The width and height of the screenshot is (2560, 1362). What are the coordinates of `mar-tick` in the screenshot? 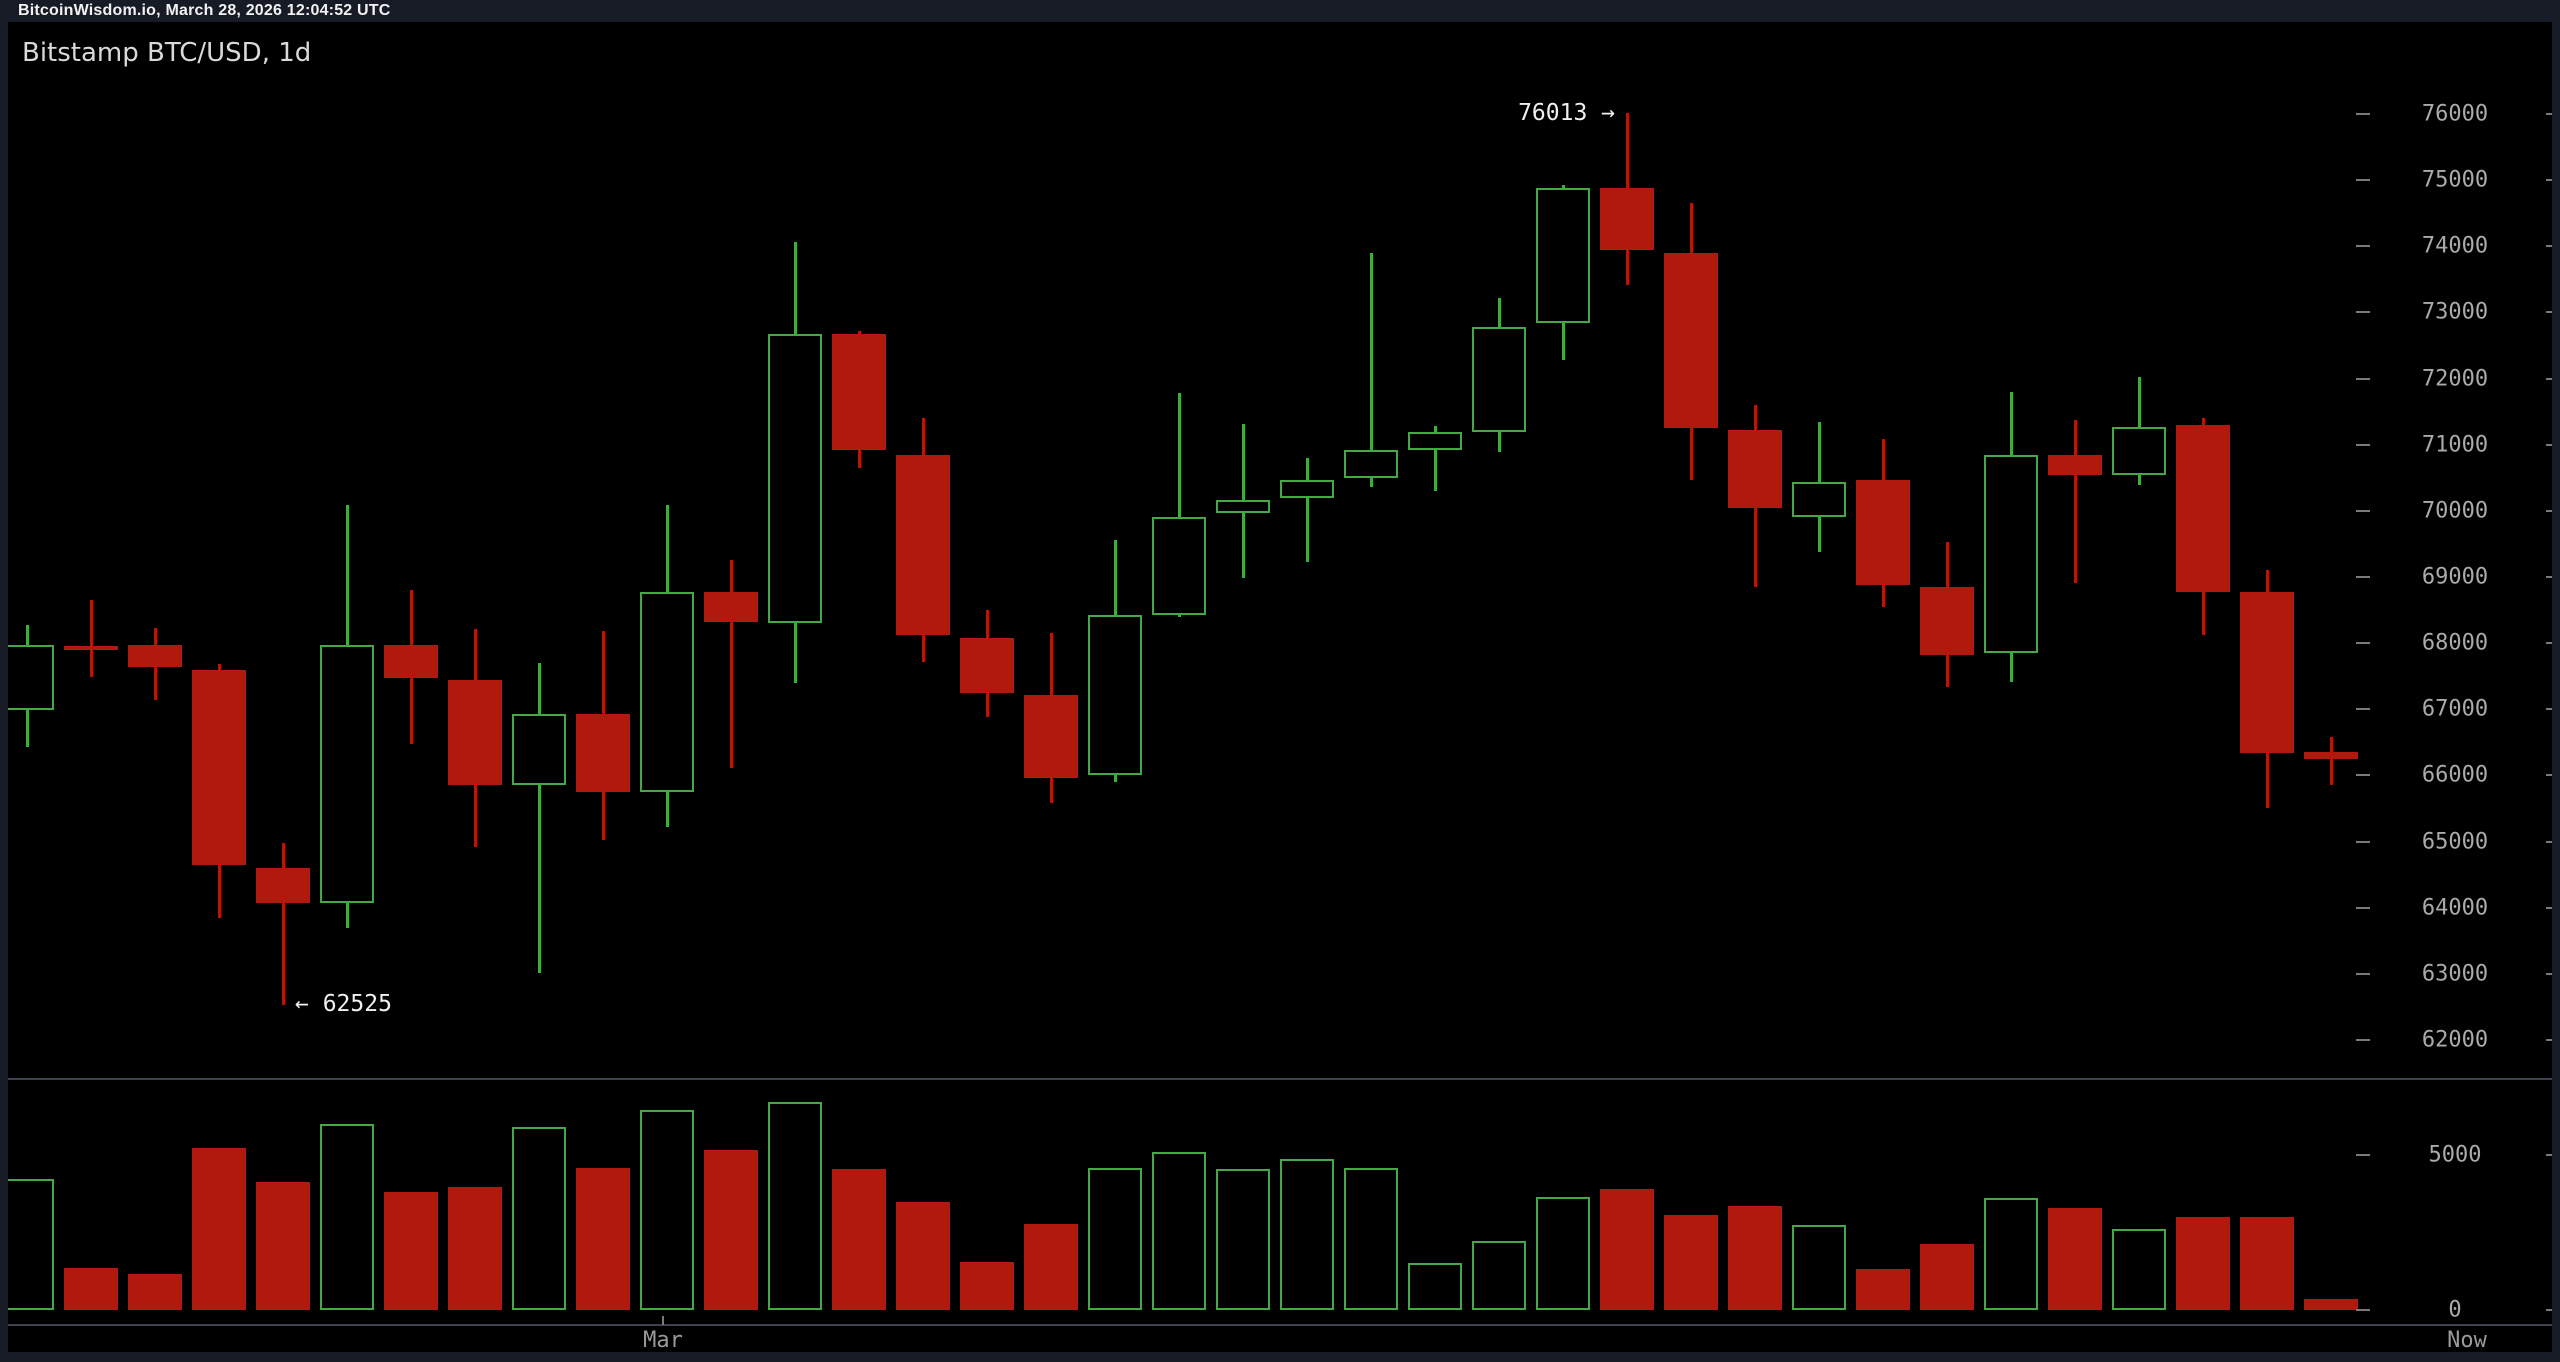 It's located at (663, 1320).